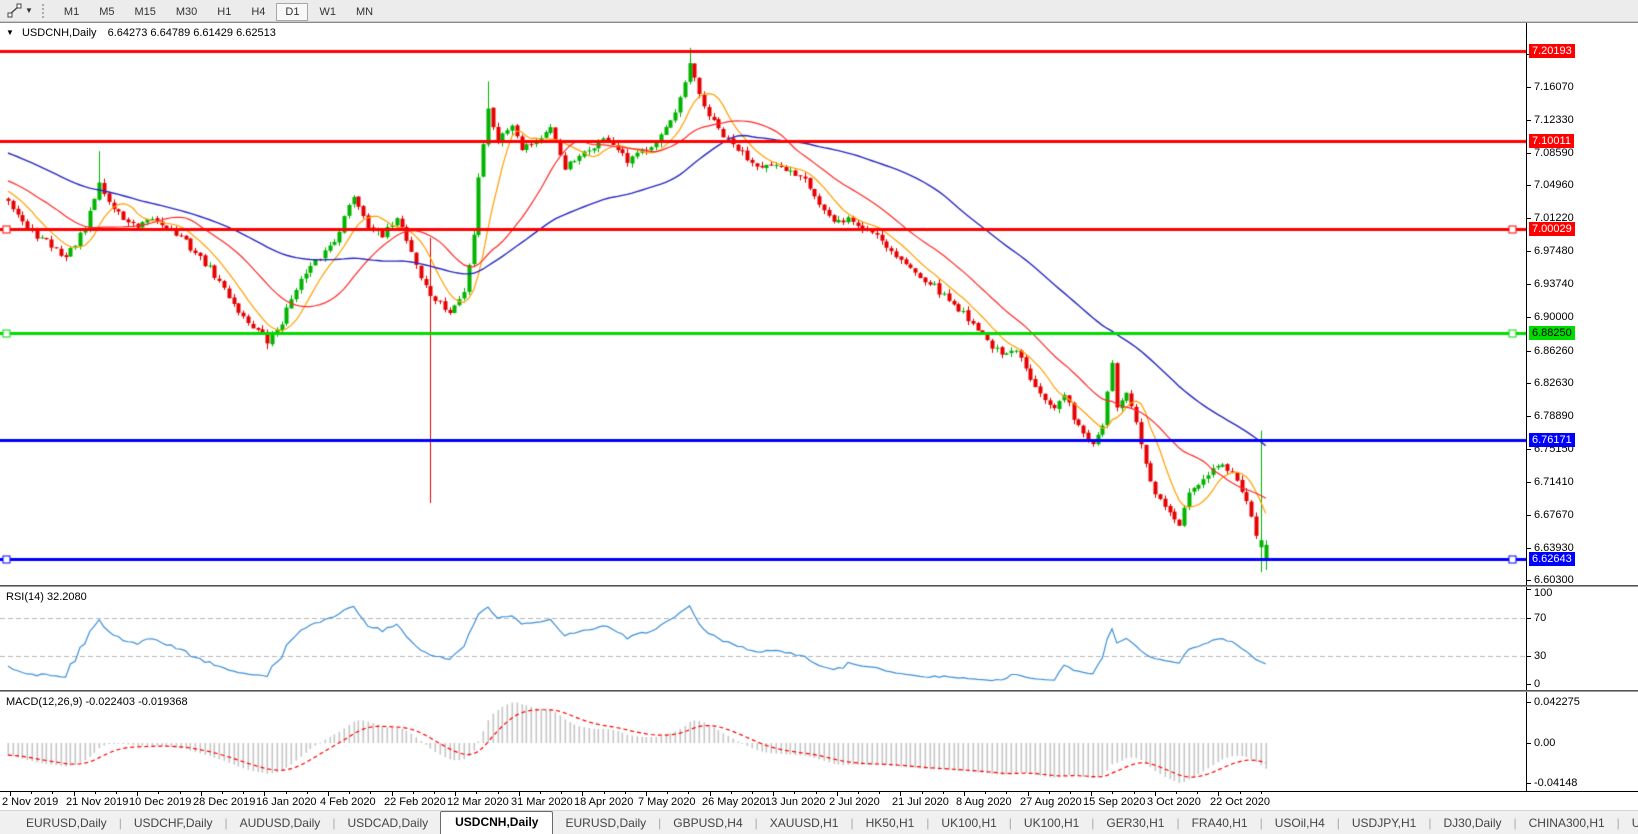 The image size is (1638, 834). I want to click on price-line-badge: 7.00029, so click(1552, 229).